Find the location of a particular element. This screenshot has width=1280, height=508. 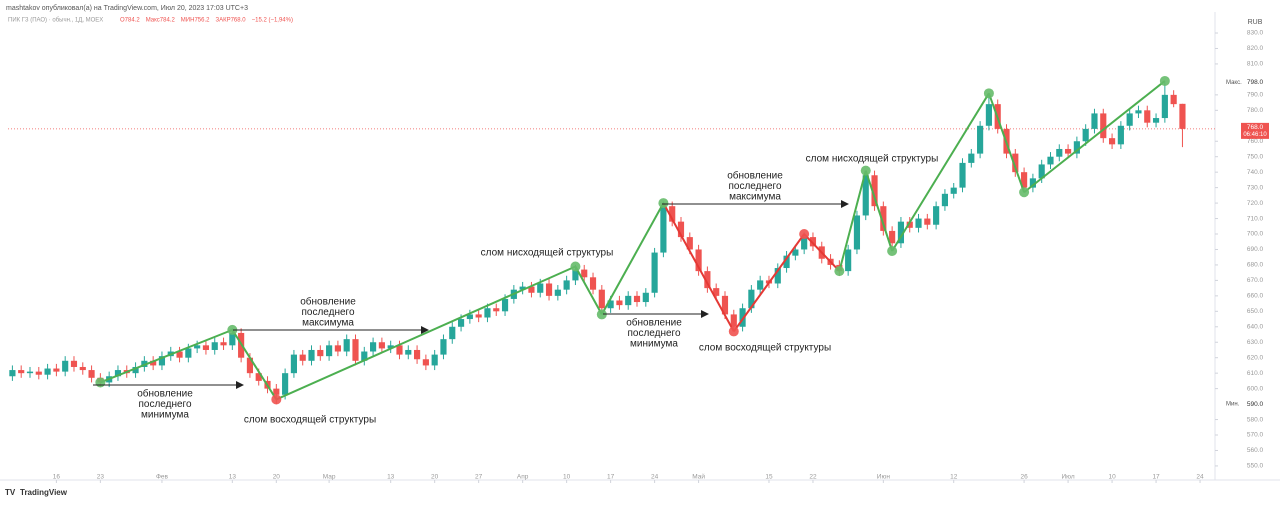

y-tick-label: 700.0 is located at coordinates (1255, 234).